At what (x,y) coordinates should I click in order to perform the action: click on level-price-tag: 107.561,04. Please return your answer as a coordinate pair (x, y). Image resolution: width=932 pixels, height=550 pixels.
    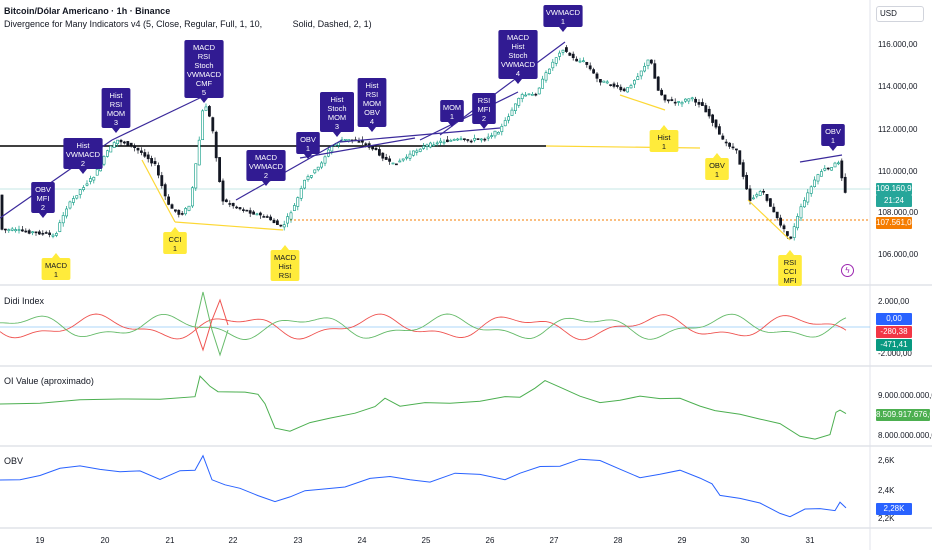
    Looking at the image, I should click on (896, 223).